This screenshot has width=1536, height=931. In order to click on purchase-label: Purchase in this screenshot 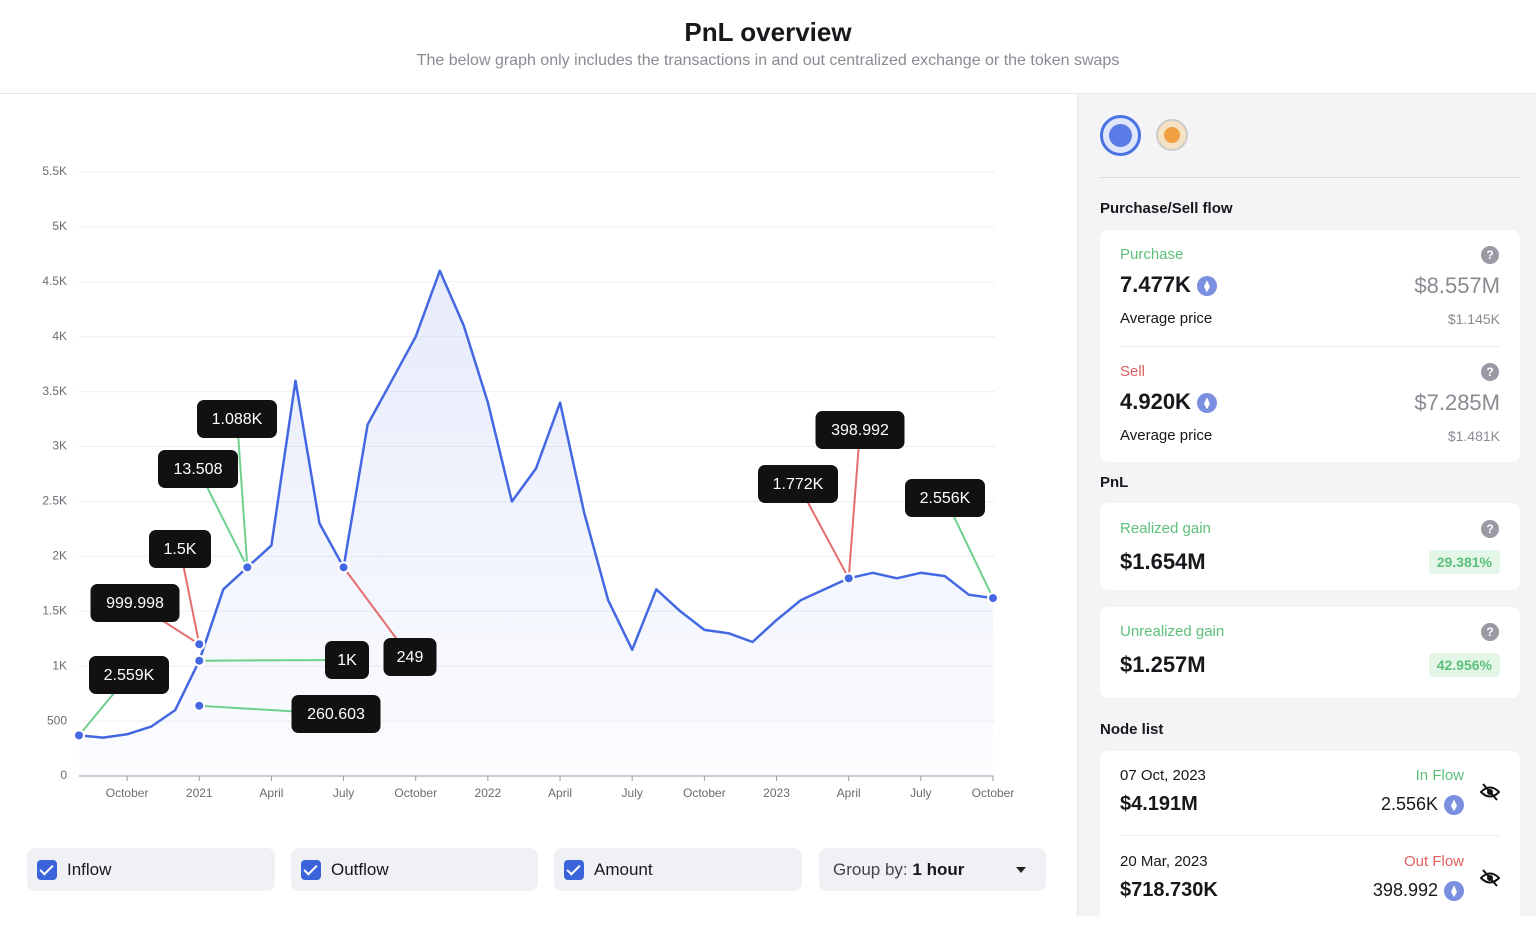, I will do `click(1152, 254)`.